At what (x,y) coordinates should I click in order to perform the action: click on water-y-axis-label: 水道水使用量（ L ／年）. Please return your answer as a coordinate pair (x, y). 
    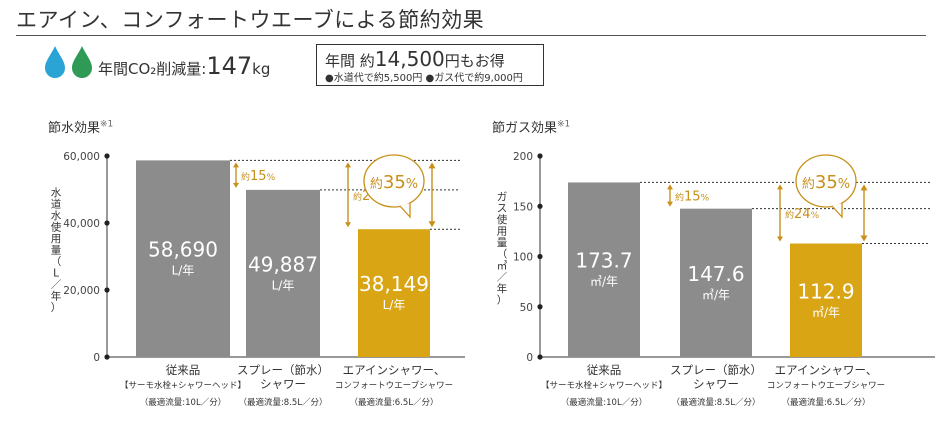
    Looking at the image, I should click on (56, 250).